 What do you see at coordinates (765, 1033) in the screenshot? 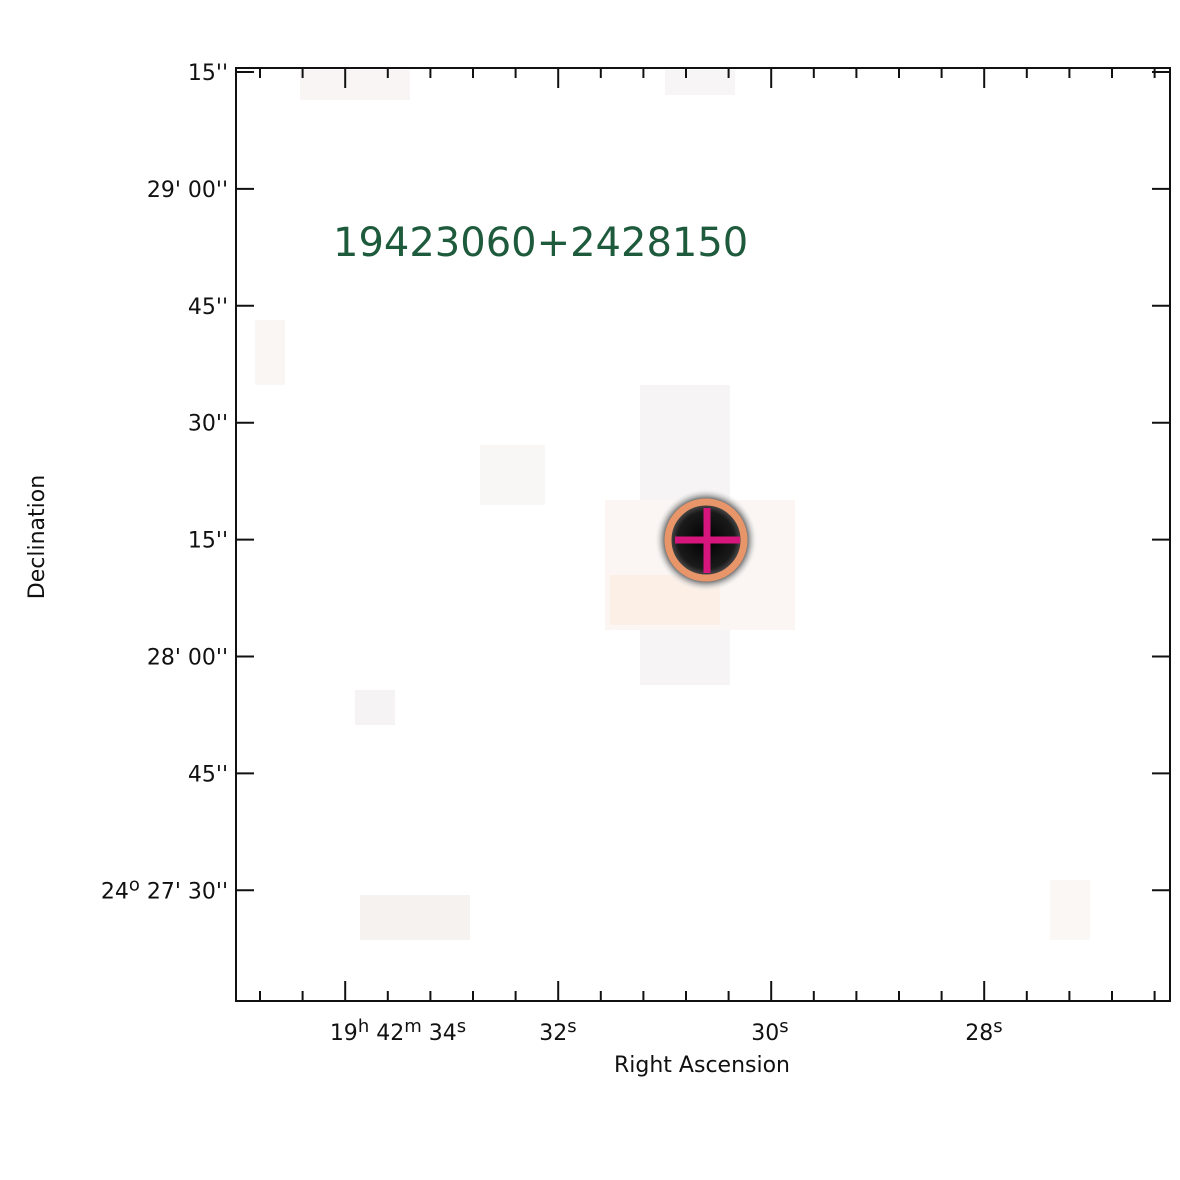
I see `label-part: 30` at bounding box center [765, 1033].